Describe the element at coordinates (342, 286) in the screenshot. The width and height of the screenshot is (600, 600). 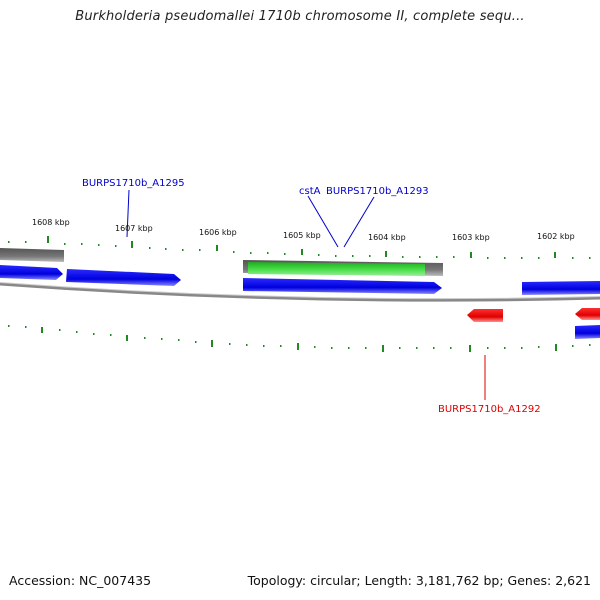
I see `forward-gene-BURPS1710b_A1293` at that location.